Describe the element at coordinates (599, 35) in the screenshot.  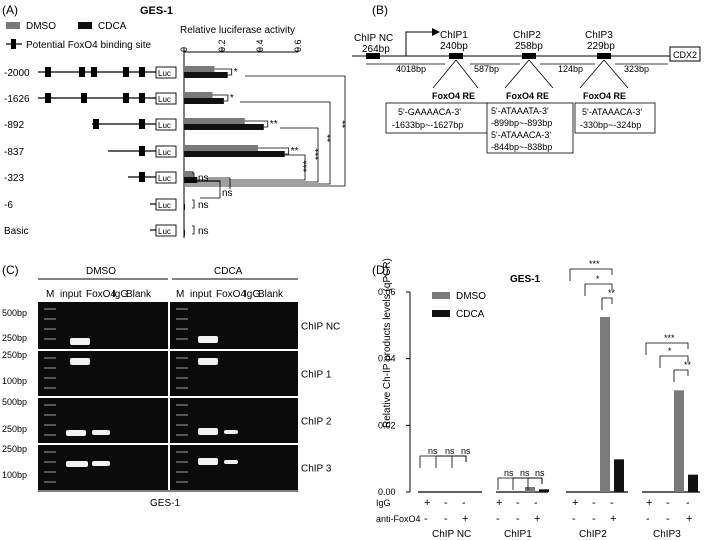
I see `chip3-label: ChIP3` at that location.